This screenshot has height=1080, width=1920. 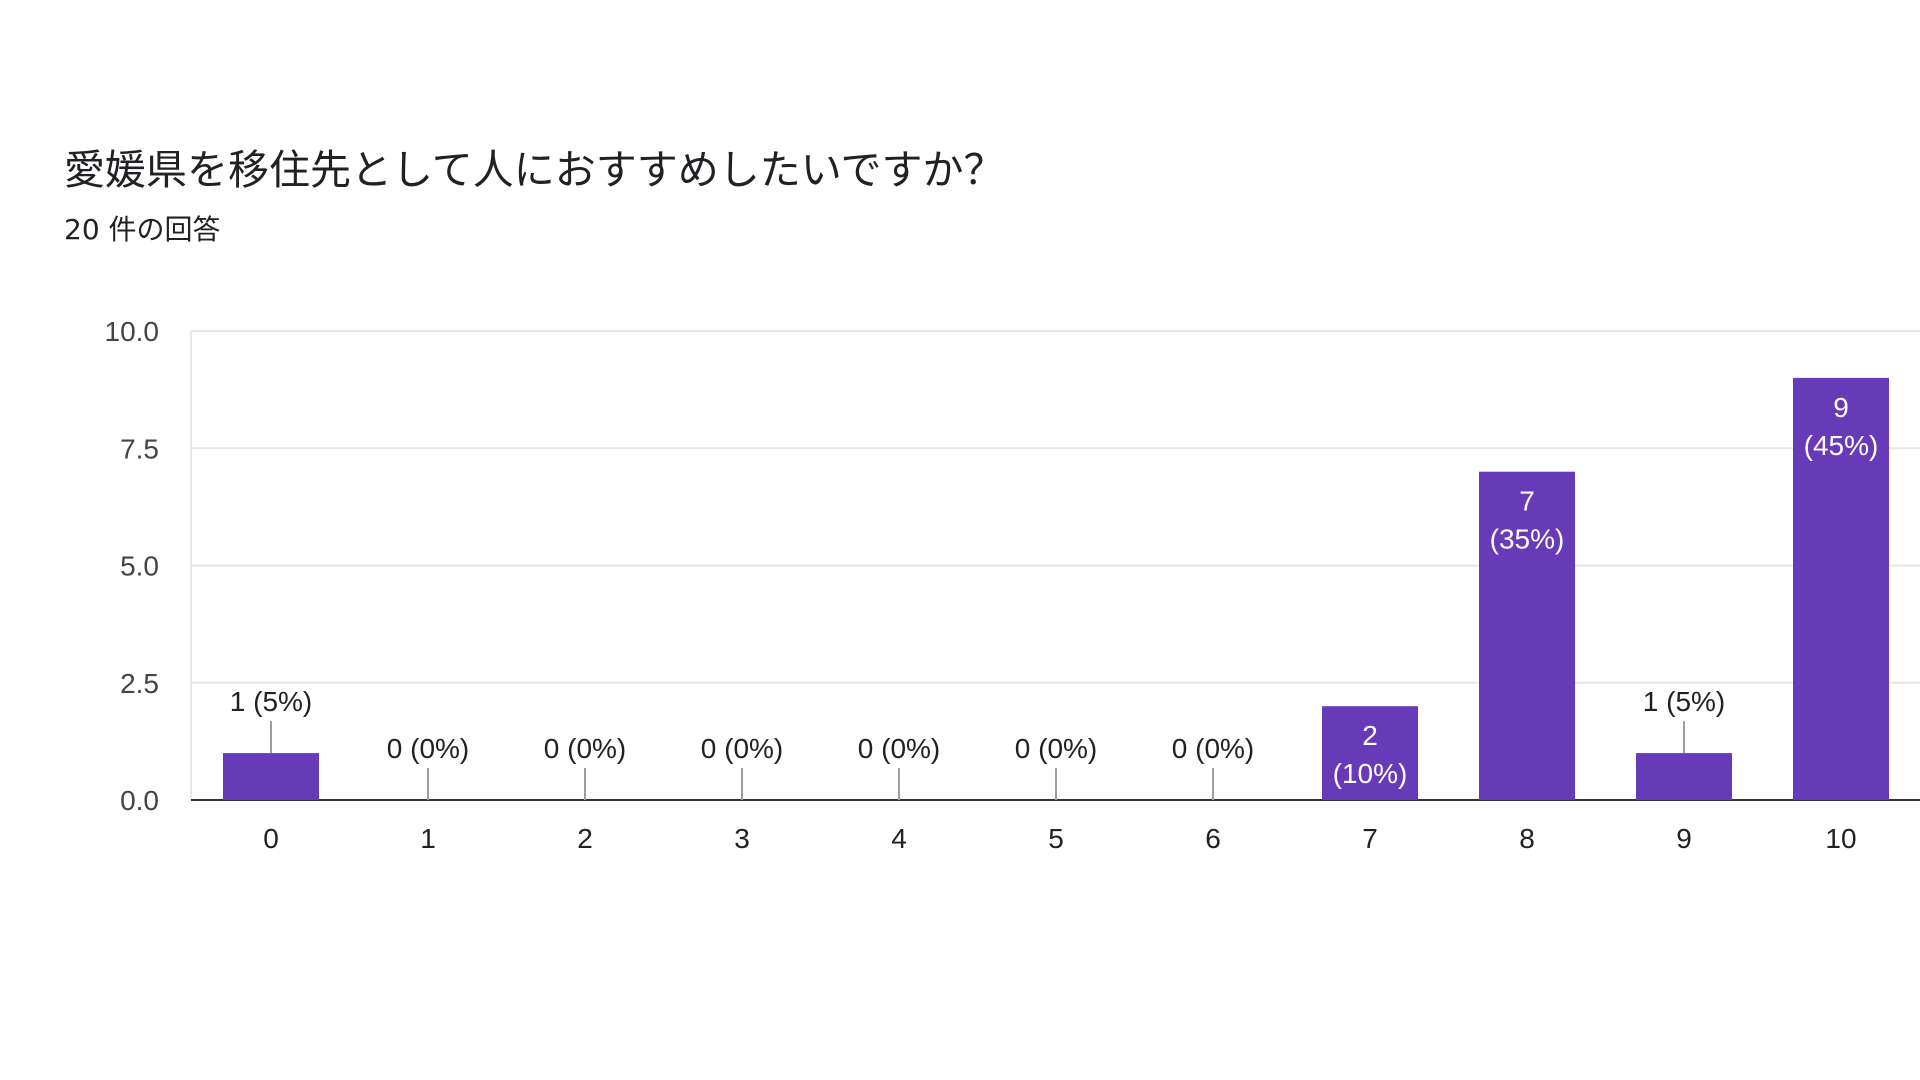 I want to click on x-axis-ticks: 0 1 2 3 4 5 6 7 8 9 10, so click(x=1059, y=838).